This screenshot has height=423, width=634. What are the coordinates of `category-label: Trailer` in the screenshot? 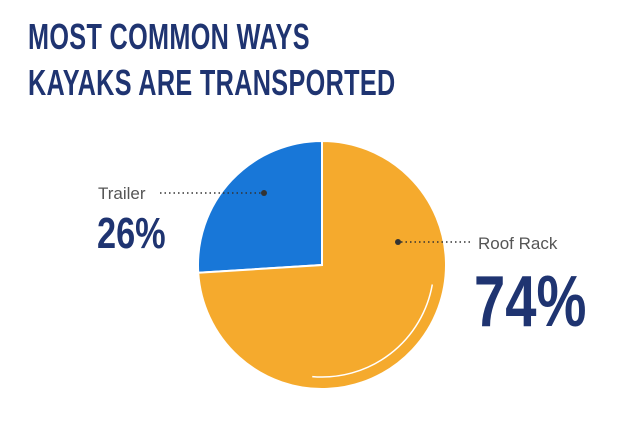 It's located at (122, 193).